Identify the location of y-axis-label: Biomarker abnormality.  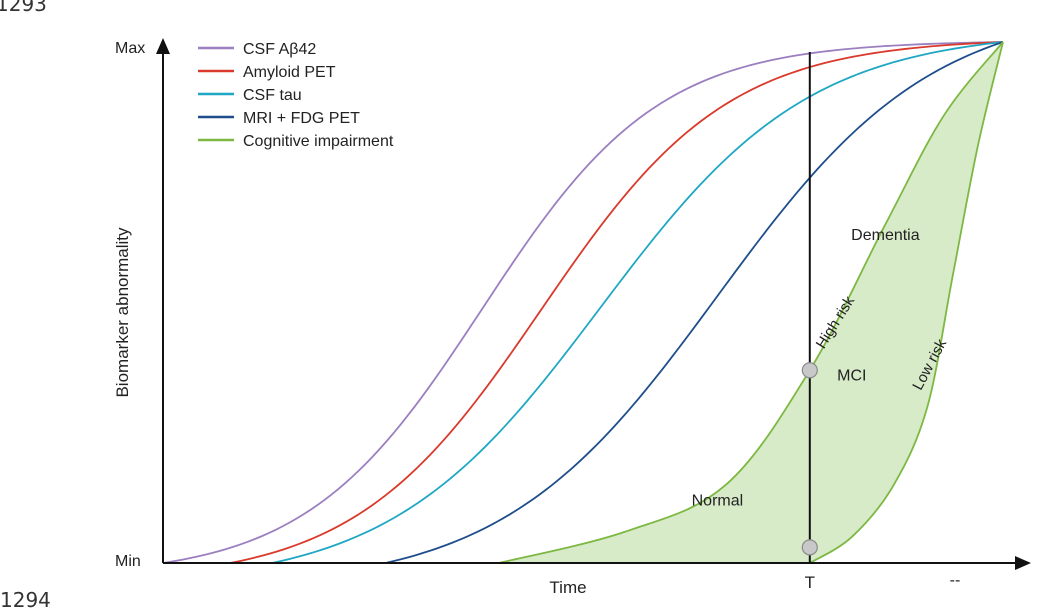
(122, 312).